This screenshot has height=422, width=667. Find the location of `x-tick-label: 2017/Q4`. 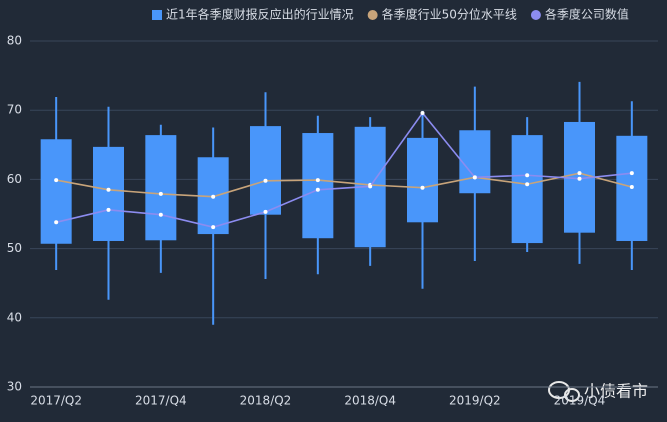

x-tick-label: 2017/Q4 is located at coordinates (161, 401).